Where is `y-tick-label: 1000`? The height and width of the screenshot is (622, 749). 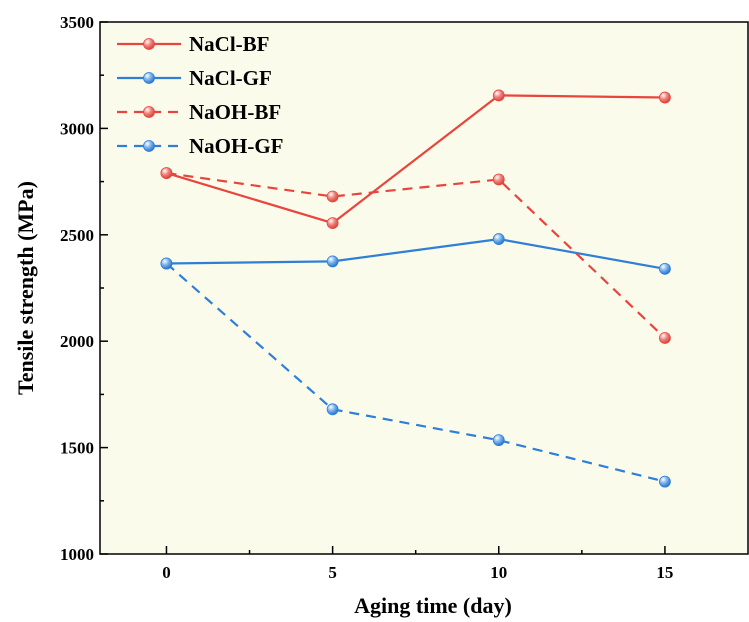 y-tick-label: 1000 is located at coordinates (77, 554).